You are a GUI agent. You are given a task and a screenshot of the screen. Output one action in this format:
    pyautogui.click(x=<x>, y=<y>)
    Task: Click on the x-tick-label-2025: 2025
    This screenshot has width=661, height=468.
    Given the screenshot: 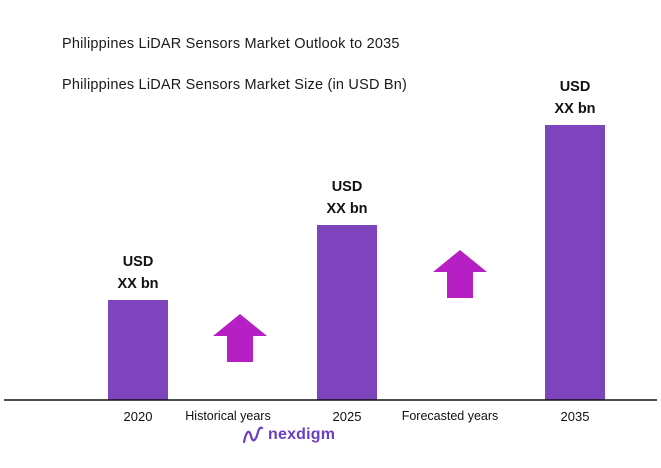 What is the action you would take?
    pyautogui.click(x=347, y=416)
    